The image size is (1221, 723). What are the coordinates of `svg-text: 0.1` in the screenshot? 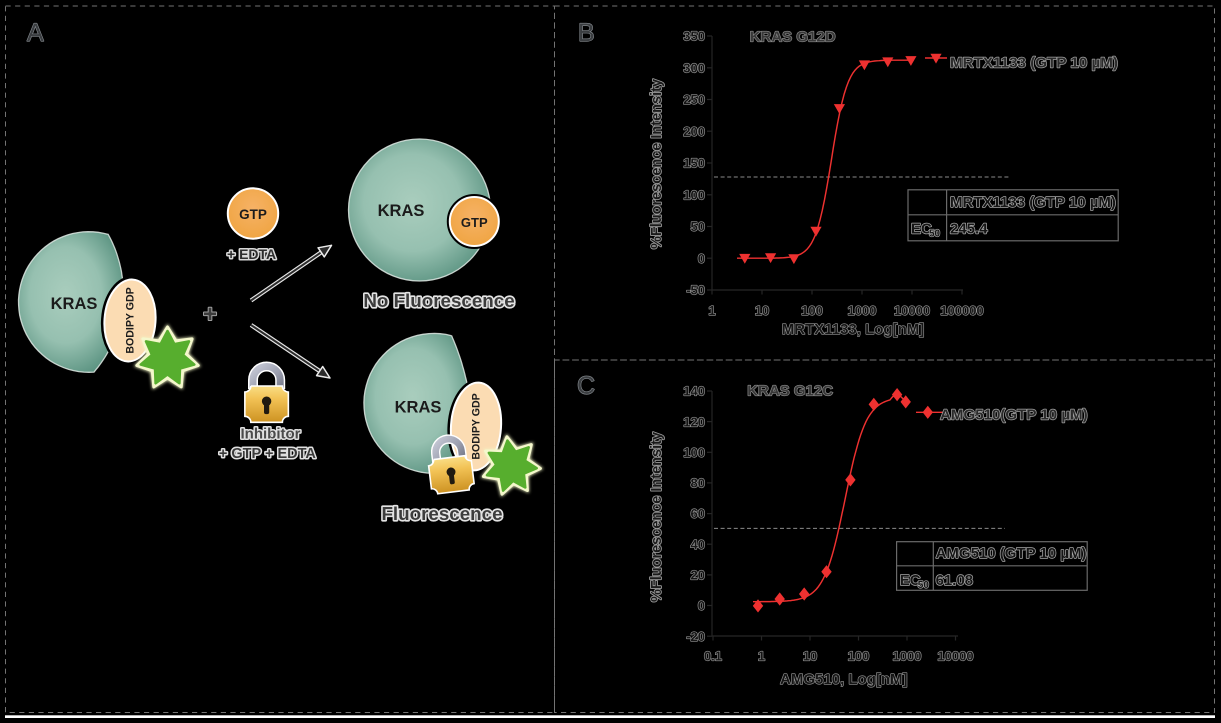 It's located at (713, 656).